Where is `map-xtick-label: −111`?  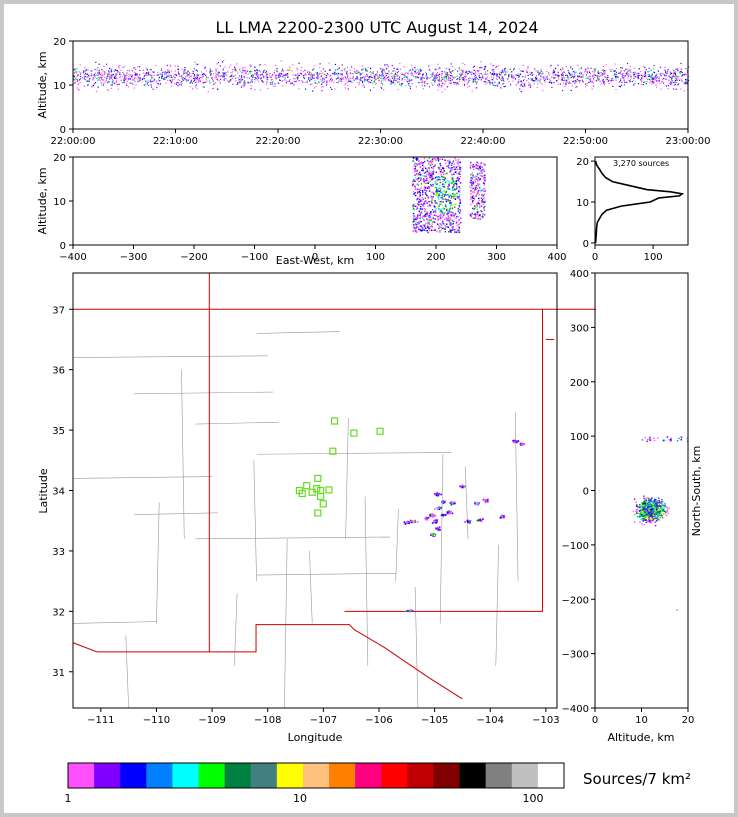 map-xtick-label: −111 is located at coordinates (100, 720).